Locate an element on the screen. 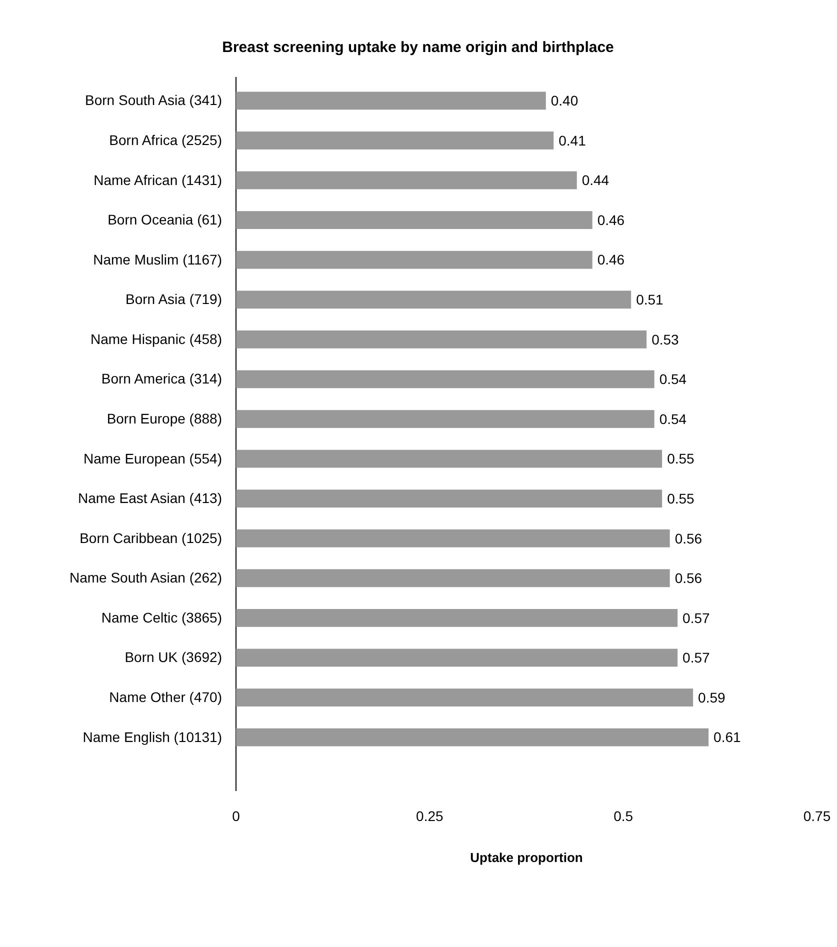 Image resolution: width=837 pixels, height=947 pixels. y-tick-label: Born Asia (719) is located at coordinates (174, 299).